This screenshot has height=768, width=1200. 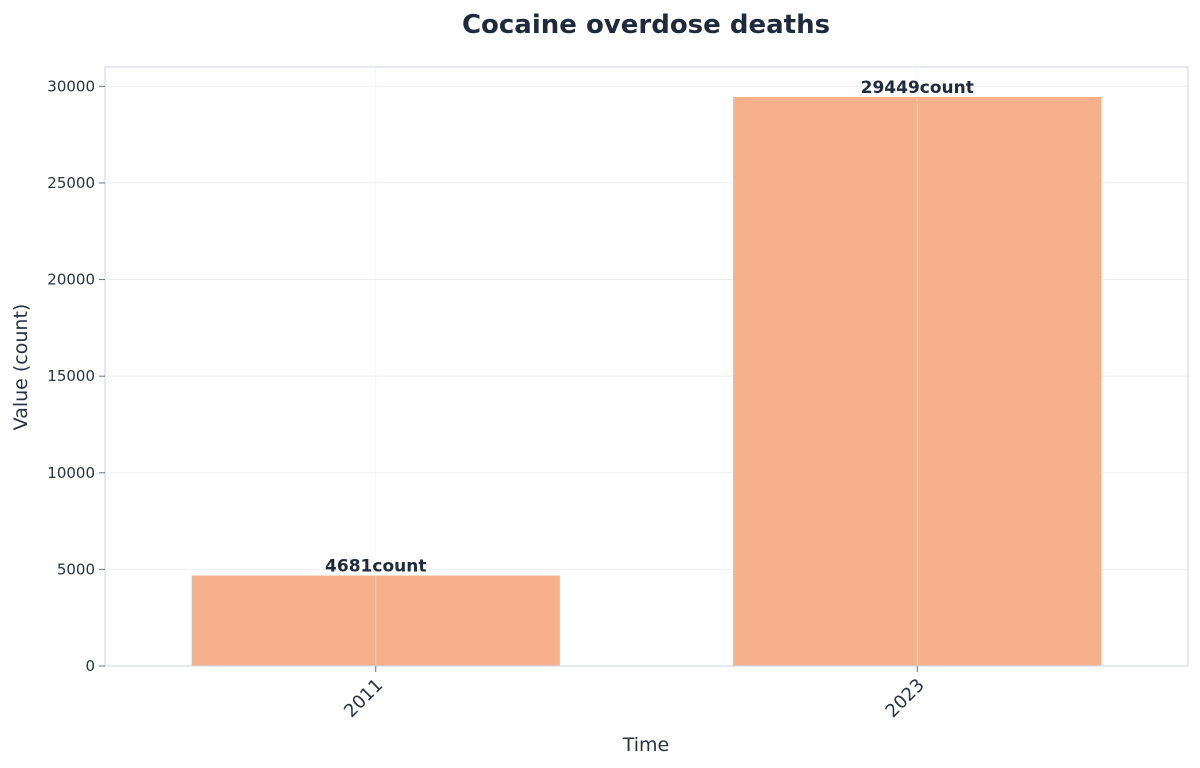 I want to click on x-tick-label: 2023, so click(x=905, y=698).